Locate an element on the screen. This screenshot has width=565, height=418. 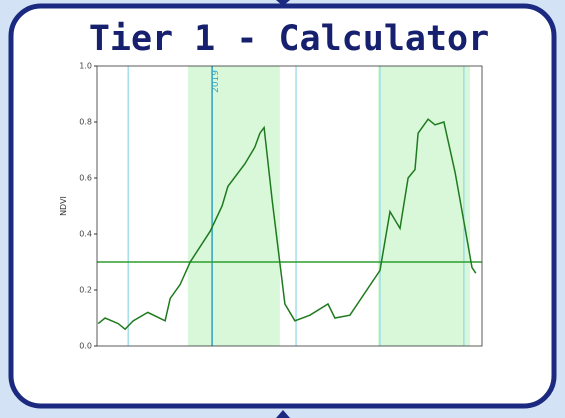
y-tick-label: 0.8 is located at coordinates (85, 122).